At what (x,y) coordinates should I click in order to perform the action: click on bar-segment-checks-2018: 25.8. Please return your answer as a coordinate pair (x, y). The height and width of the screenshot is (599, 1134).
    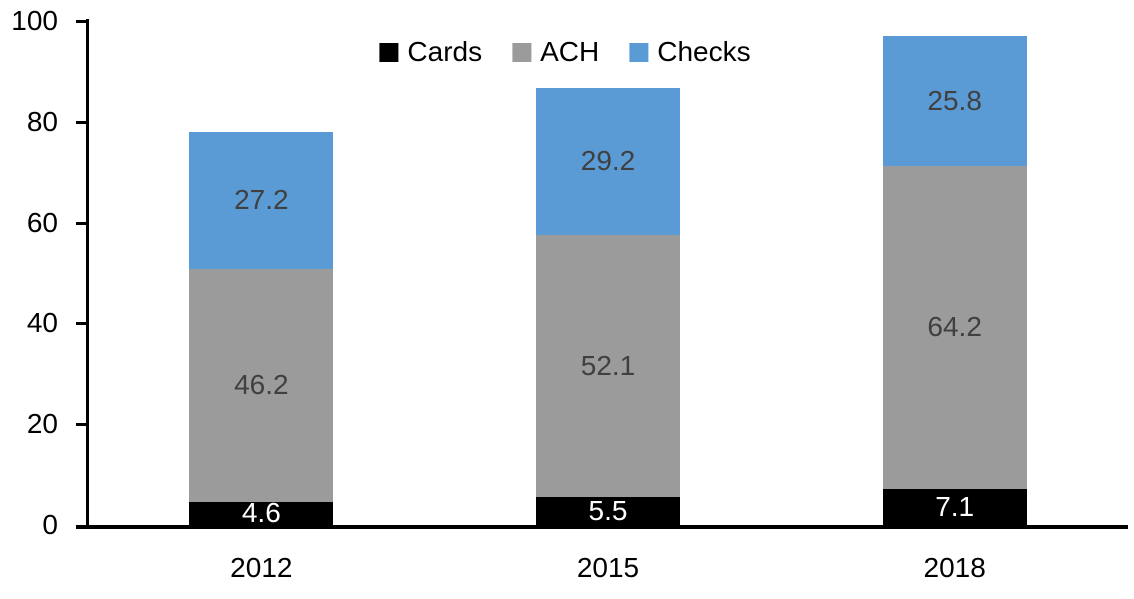
    Looking at the image, I should click on (954, 100).